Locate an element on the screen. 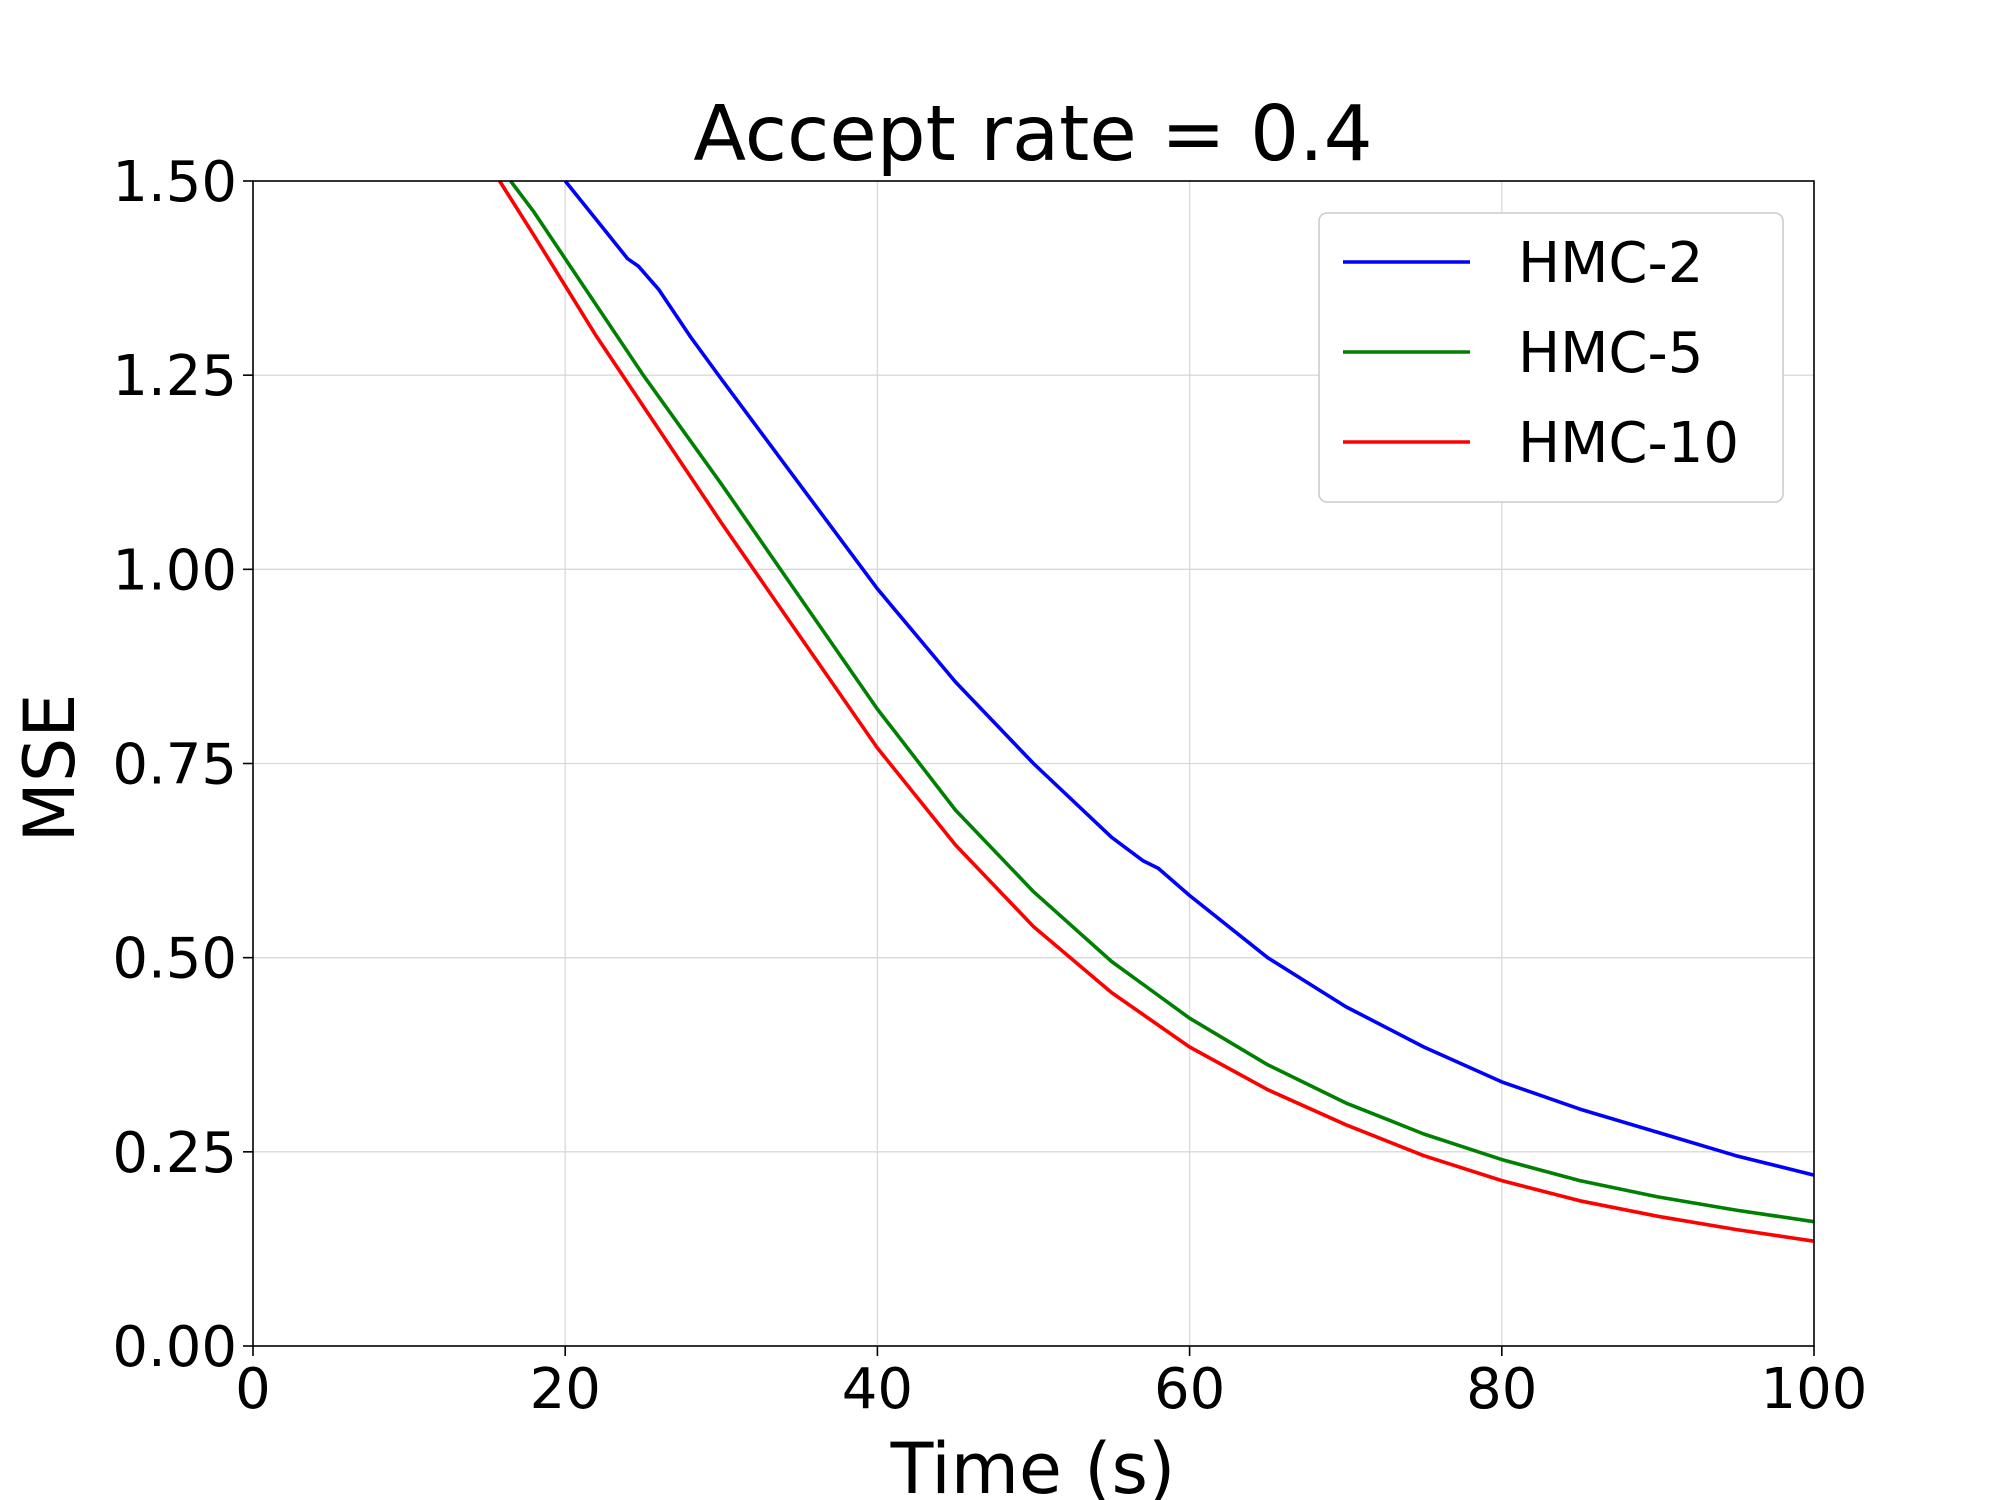 The image size is (2000, 1500). y-tick-label: 0.25 is located at coordinates (174, 1153).